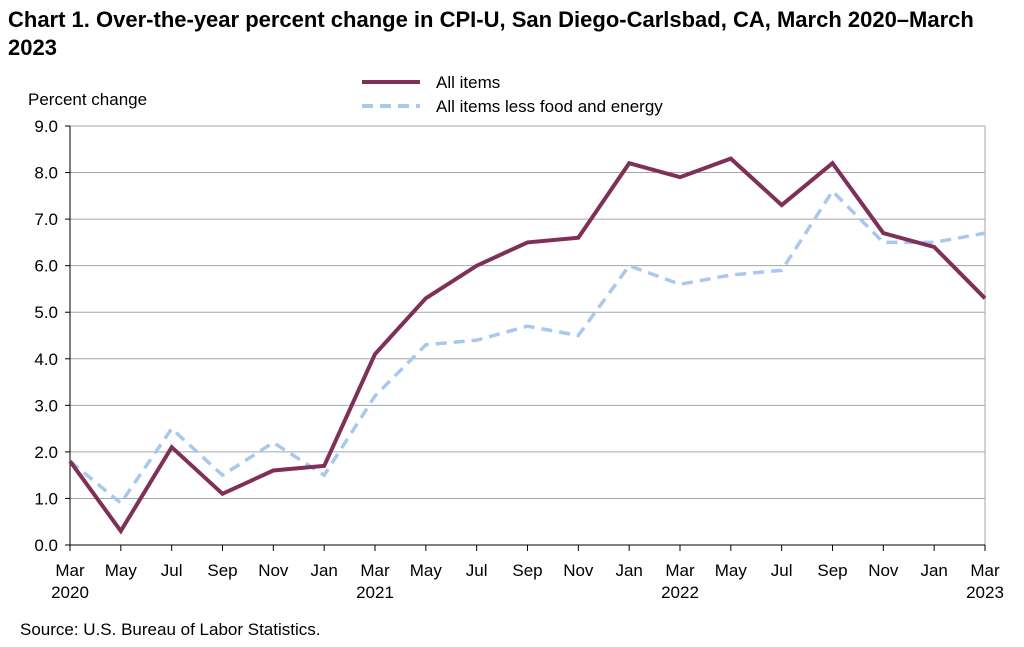 Image resolution: width=1024 pixels, height=647 pixels. I want to click on x-tick-year-label: 2020, so click(70, 592).